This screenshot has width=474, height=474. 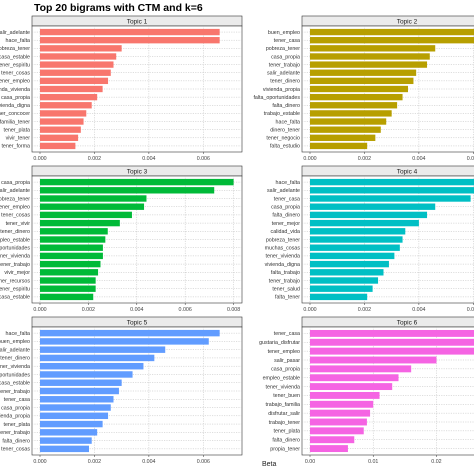 I want to click on category-label: tener_vivir, so click(x=18, y=224).